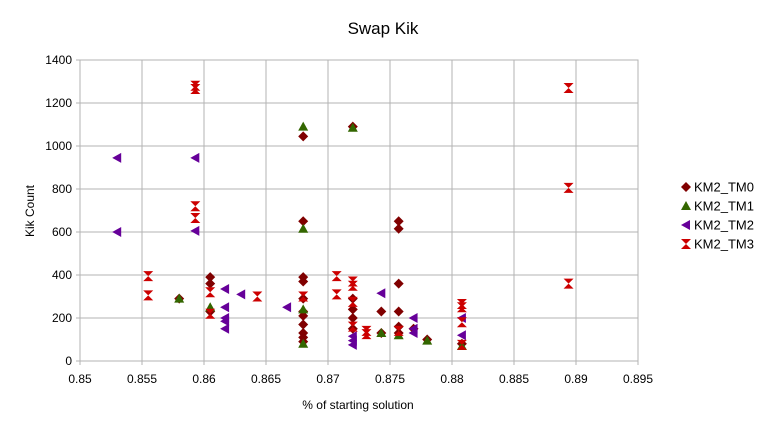  What do you see at coordinates (638, 379) in the screenshot?
I see `x-tick-label: 0.895` at bounding box center [638, 379].